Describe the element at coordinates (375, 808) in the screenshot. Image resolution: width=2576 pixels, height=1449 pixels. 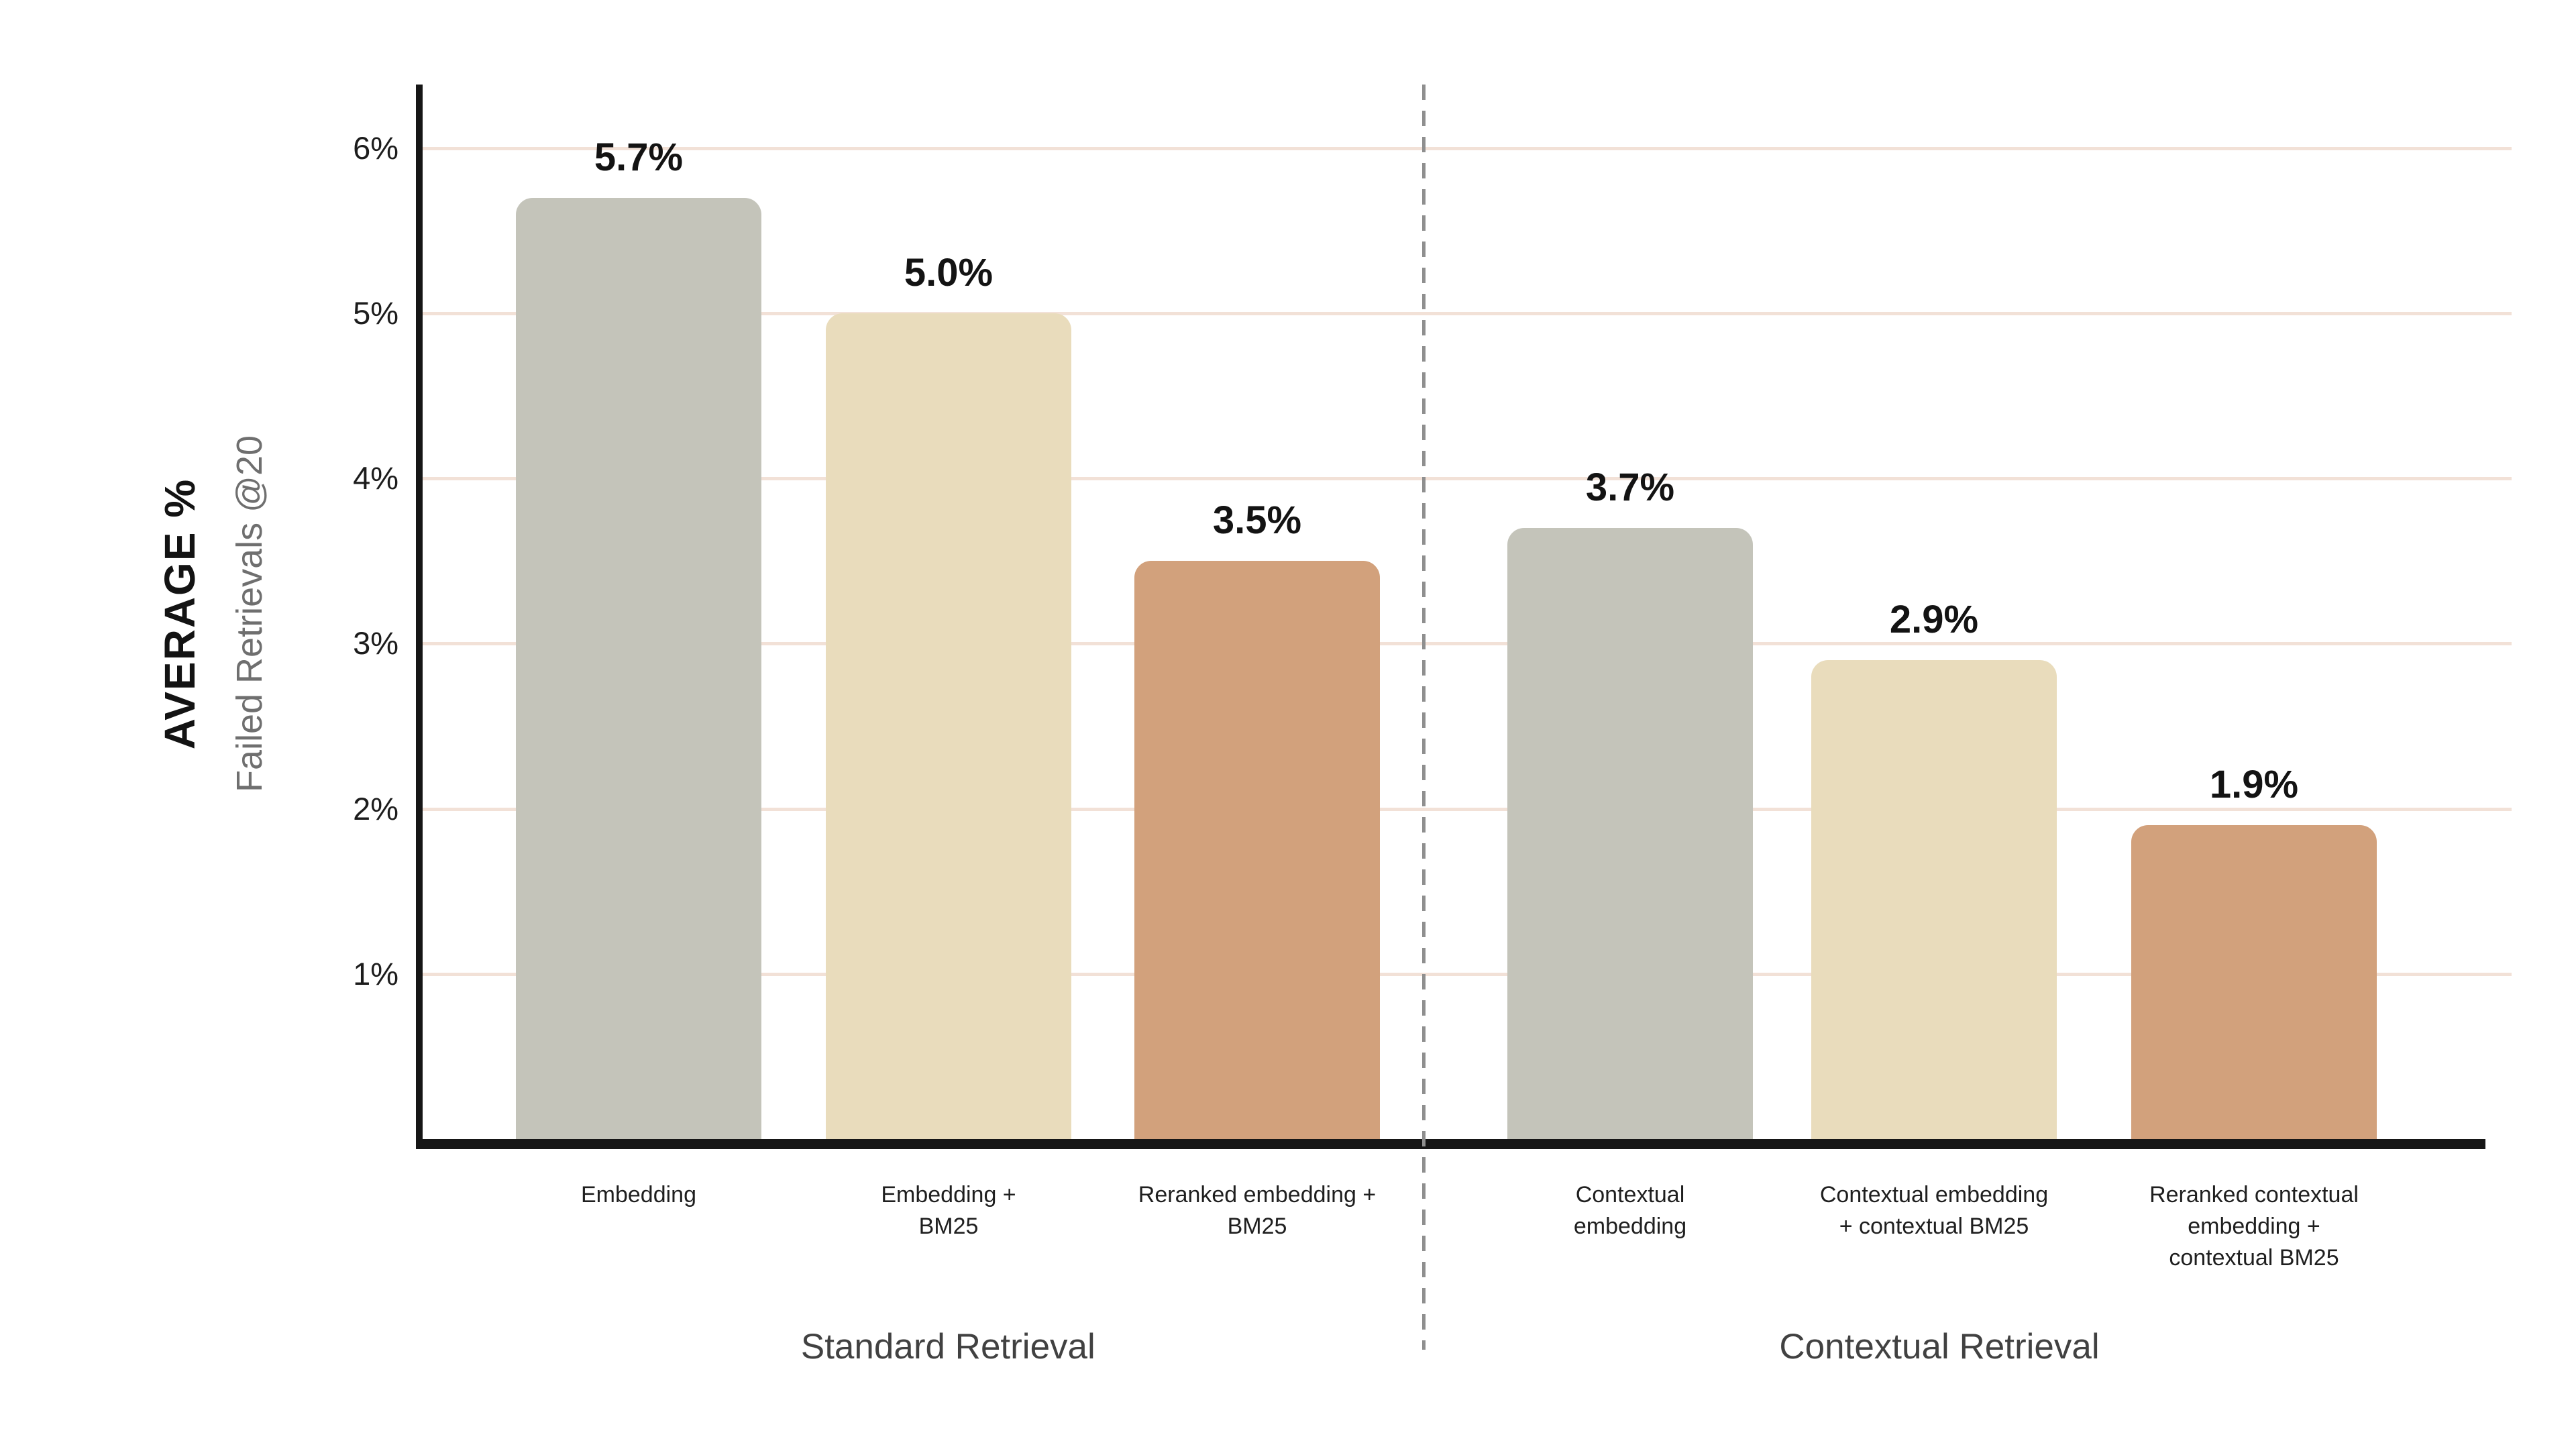
I see `y-tick-label: 2%` at that location.